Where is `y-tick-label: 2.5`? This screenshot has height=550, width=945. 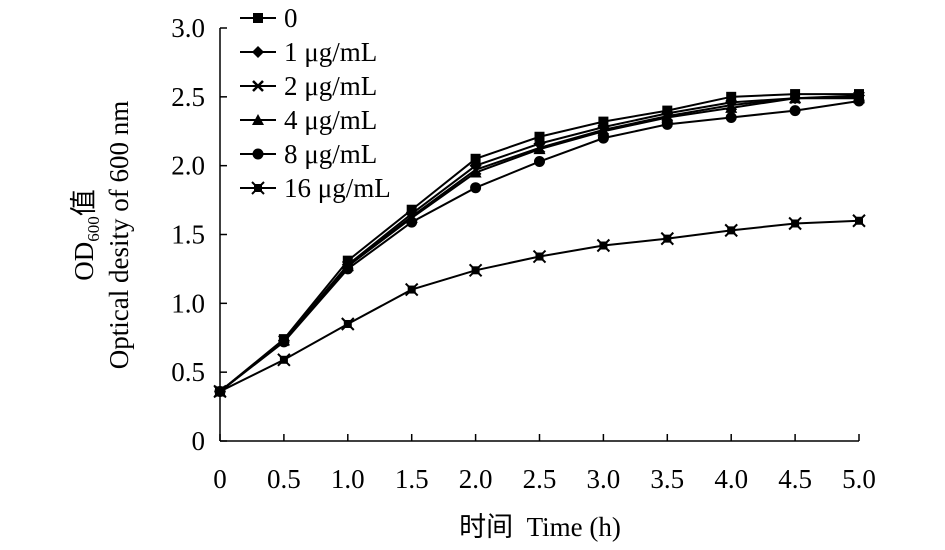
y-tick-label: 2.5 is located at coordinates (188, 97).